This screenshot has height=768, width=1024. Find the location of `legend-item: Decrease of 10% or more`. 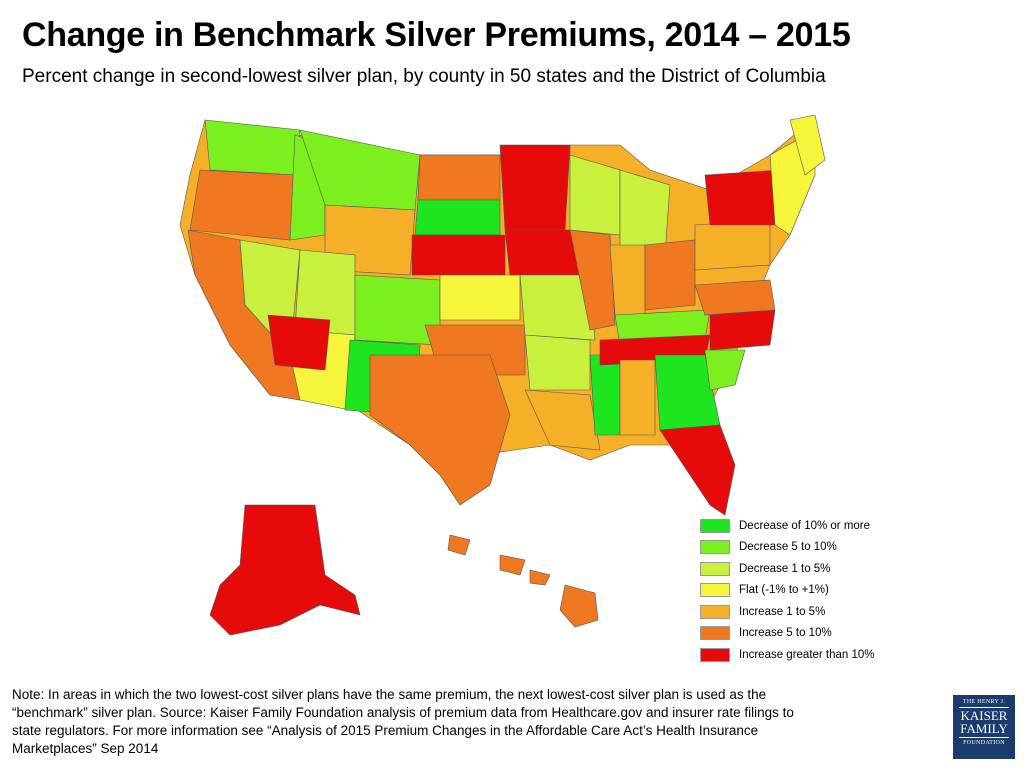

legend-item: Decrease of 10% or more is located at coordinates (800, 526).